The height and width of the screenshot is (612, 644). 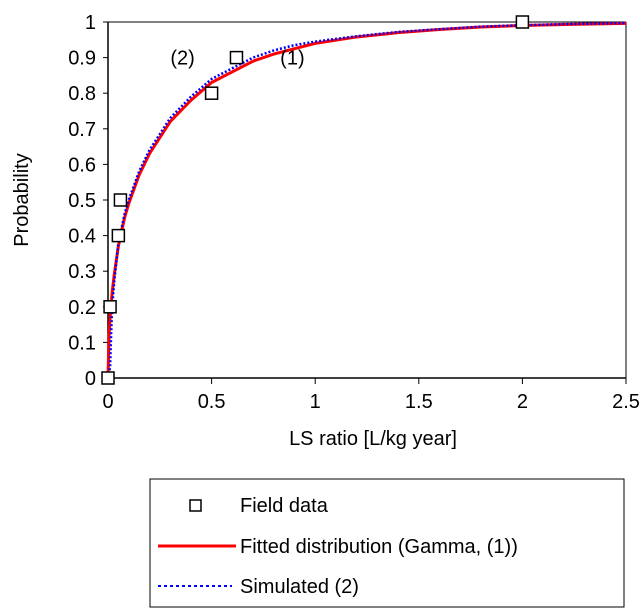 I want to click on legend-marker-field-data, so click(x=195, y=505).